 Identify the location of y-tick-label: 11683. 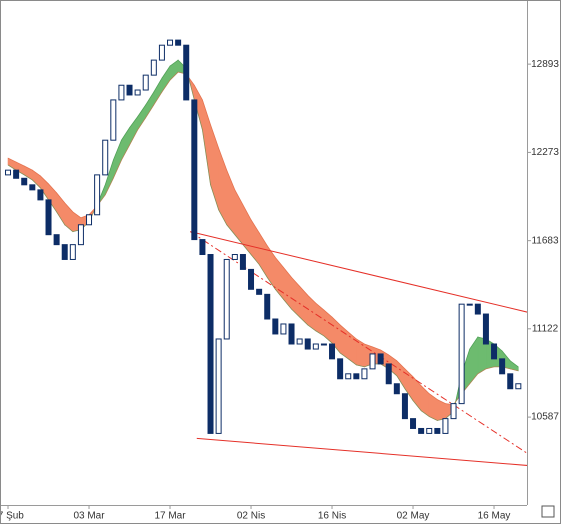
(545, 240).